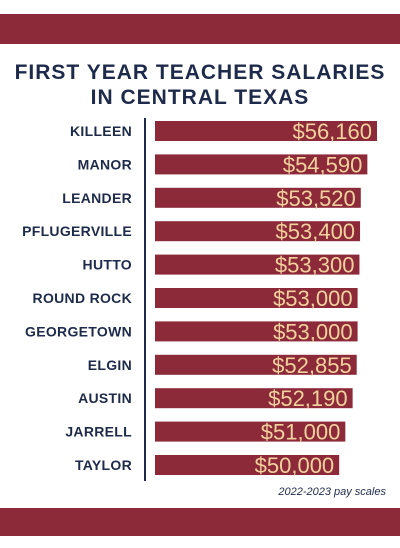 The height and width of the screenshot is (548, 400). Describe the element at coordinates (103, 465) in the screenshot. I see `category-label: TAYLOR` at that location.